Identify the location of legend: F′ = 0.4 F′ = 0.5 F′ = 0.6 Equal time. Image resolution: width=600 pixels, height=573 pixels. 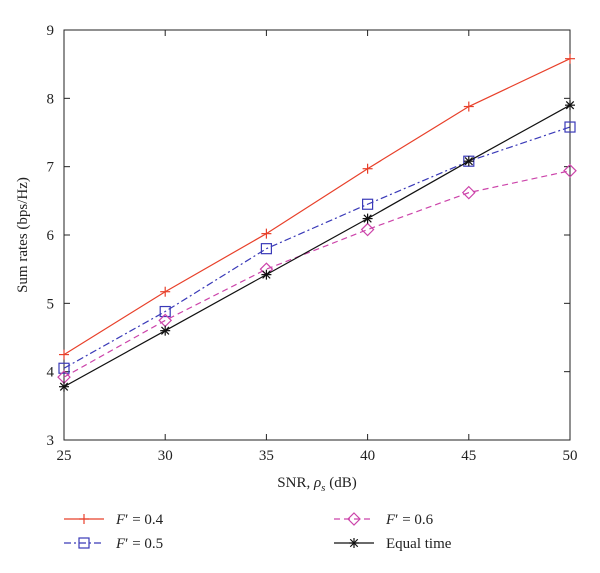
(258, 532).